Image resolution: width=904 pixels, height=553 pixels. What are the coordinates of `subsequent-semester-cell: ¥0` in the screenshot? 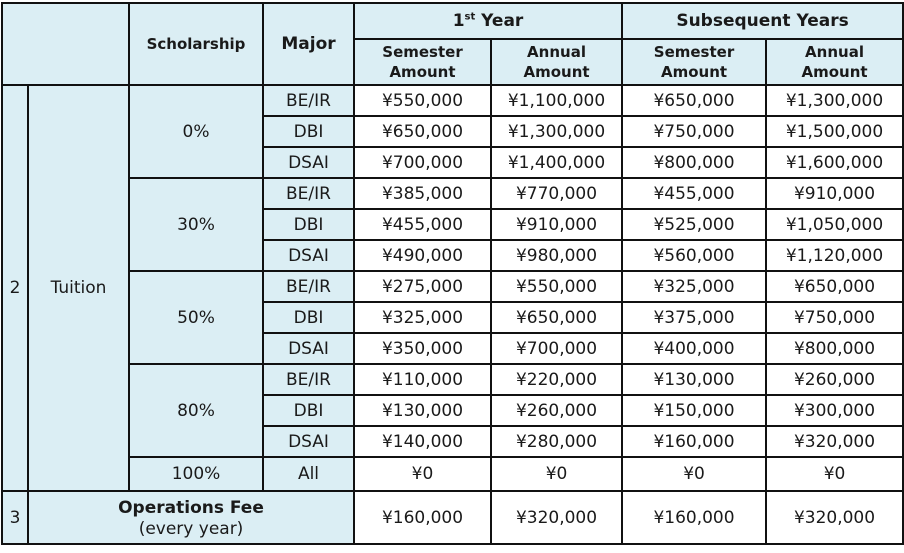 It's located at (694, 474).